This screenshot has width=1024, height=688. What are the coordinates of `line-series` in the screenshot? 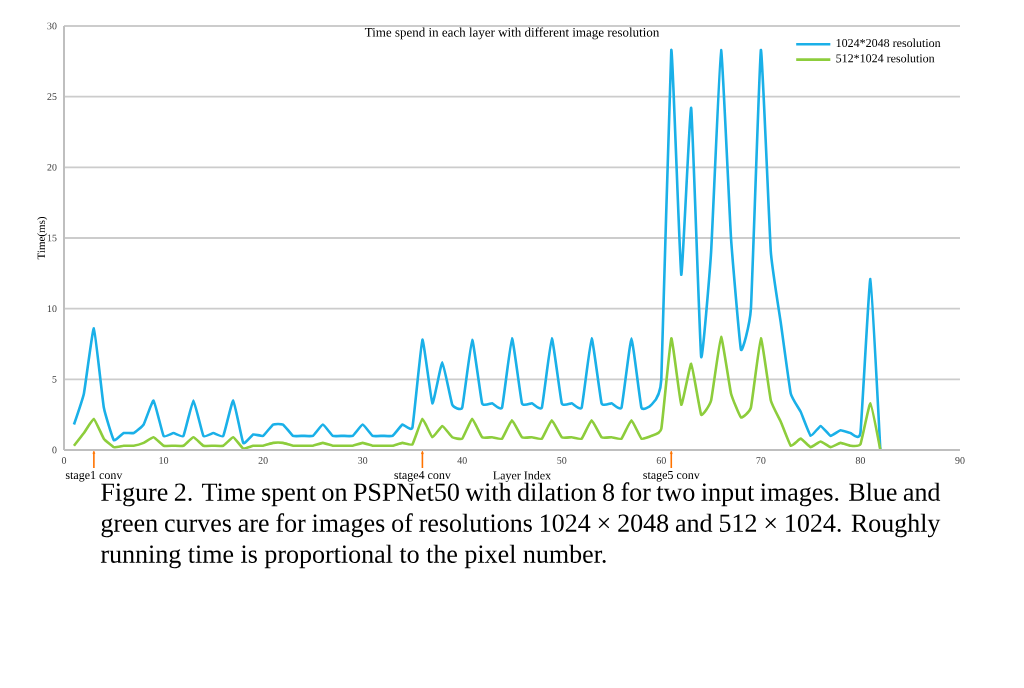 It's located at (477, 393).